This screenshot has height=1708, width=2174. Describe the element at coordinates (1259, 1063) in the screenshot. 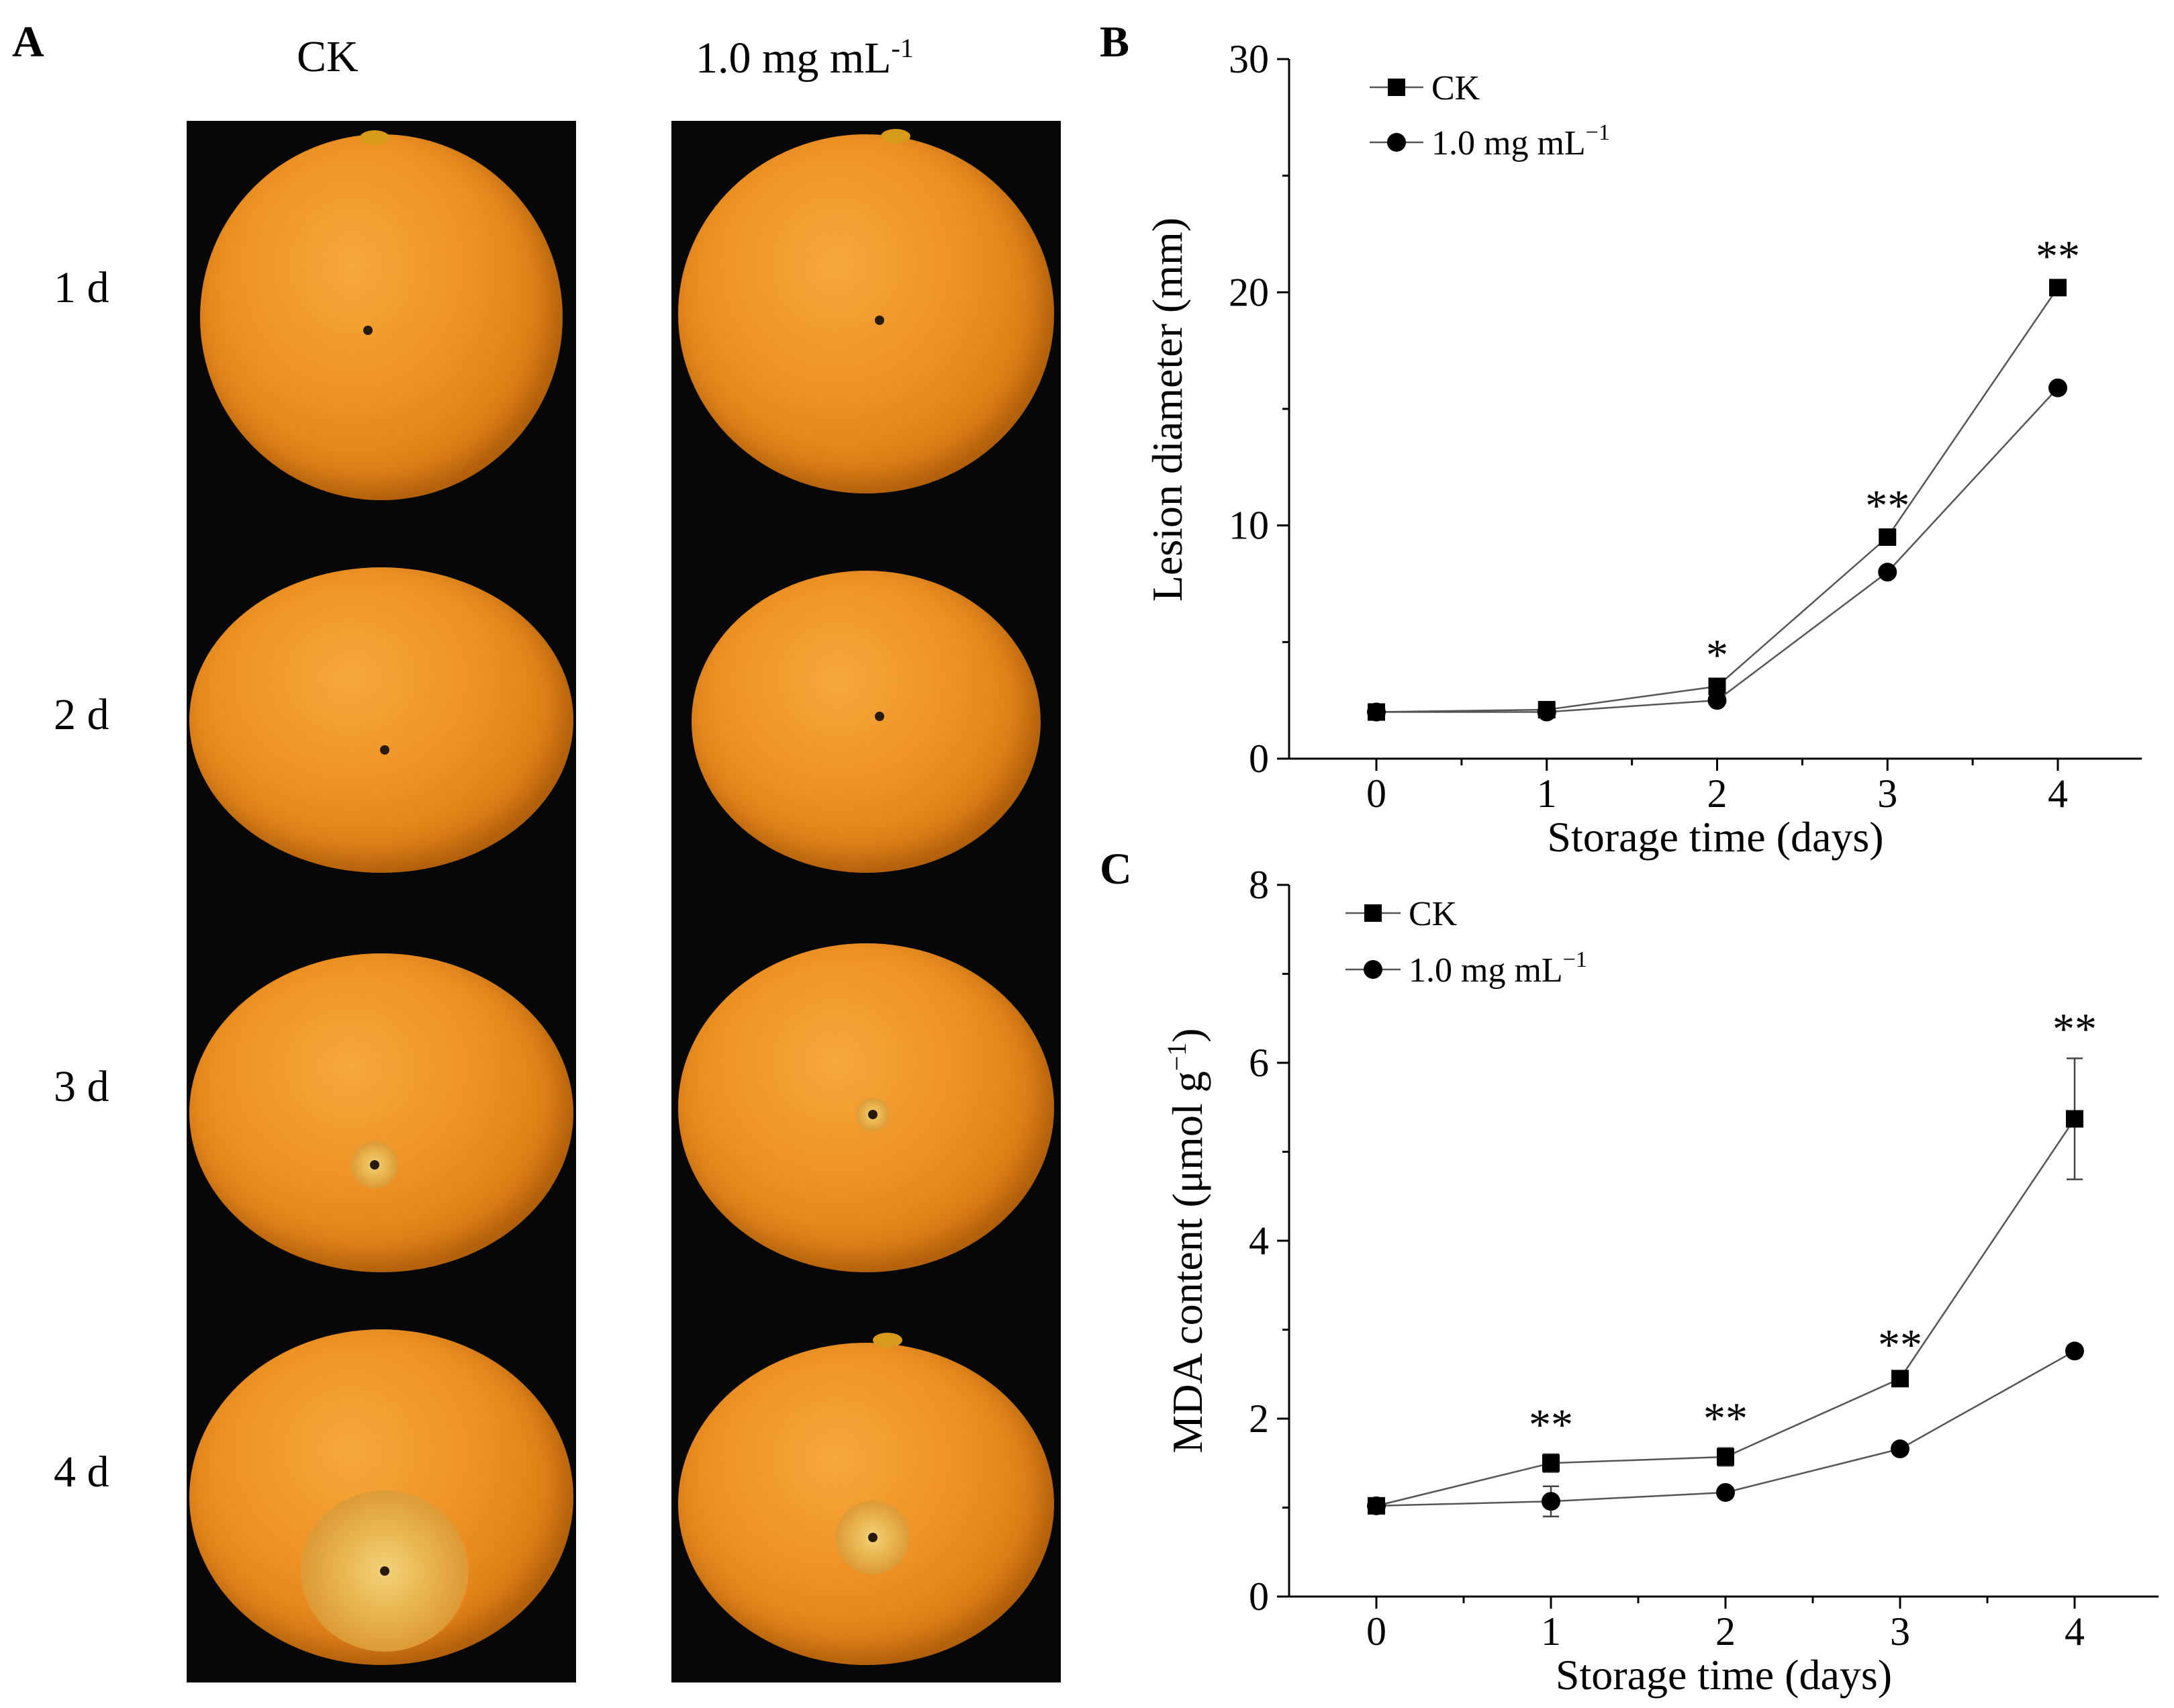

I see `y-tick-label: 6` at that location.